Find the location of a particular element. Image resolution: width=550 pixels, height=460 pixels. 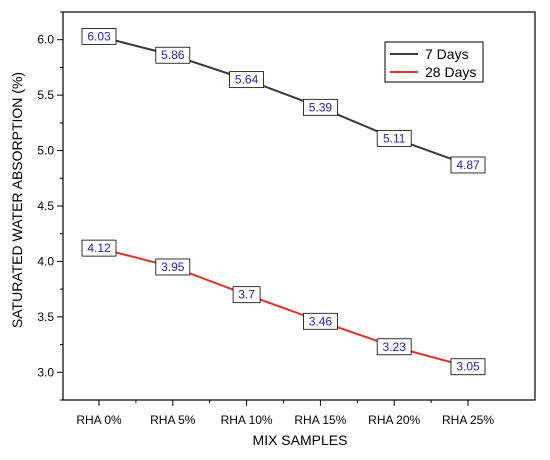

data-label-value: 4.87 is located at coordinates (468, 165).